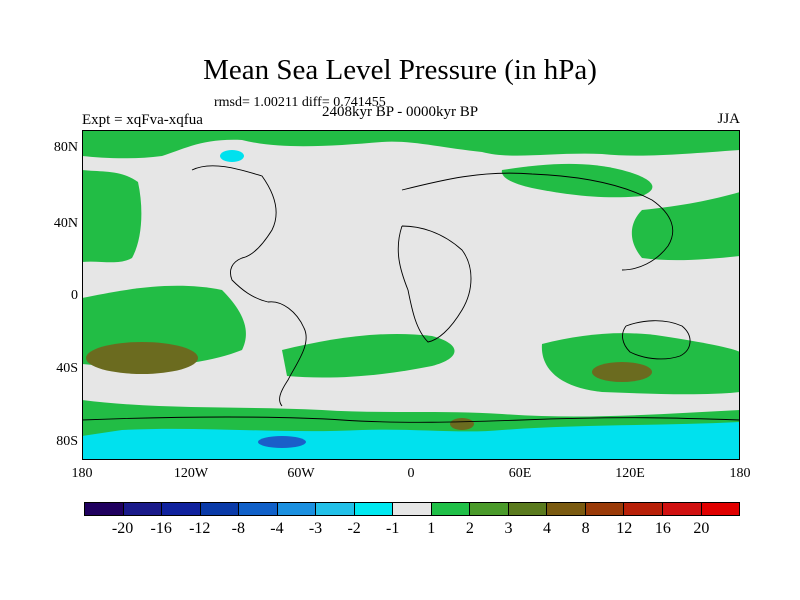 The image size is (800, 600). Describe the element at coordinates (300, 102) in the screenshot. I see `stats-label: rmsd= 1.00211 diff= 0.741455` at that location.